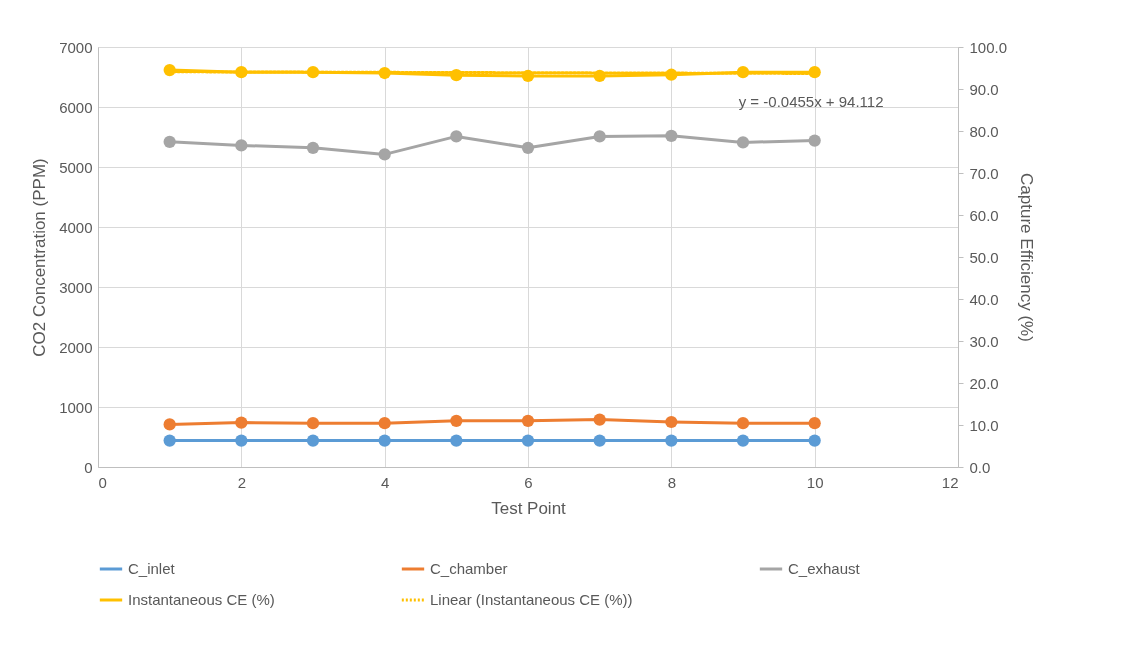 This screenshot has width=1128, height=667. What do you see at coordinates (76, 287) in the screenshot?
I see `y-tick-label: 3000` at bounding box center [76, 287].